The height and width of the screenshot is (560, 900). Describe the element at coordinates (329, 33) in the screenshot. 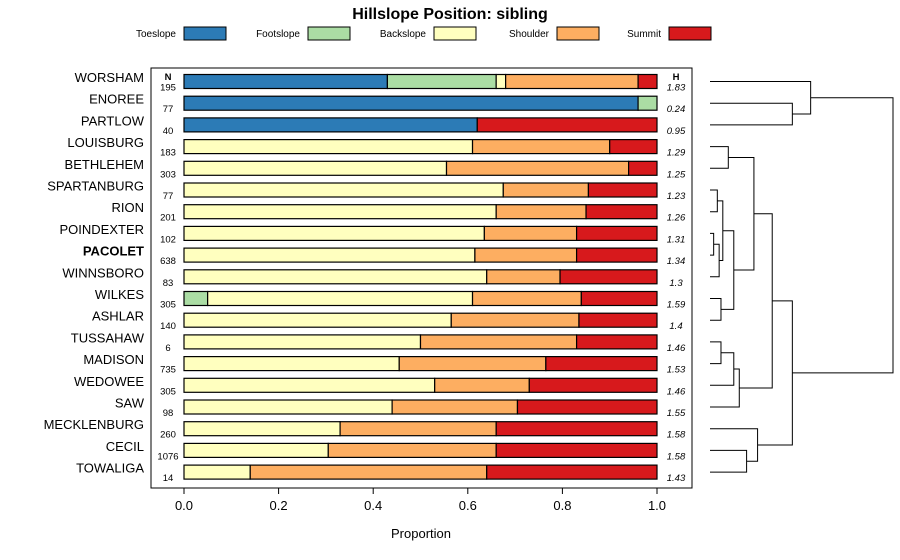

I see `legend-swatch-footslope` at that location.